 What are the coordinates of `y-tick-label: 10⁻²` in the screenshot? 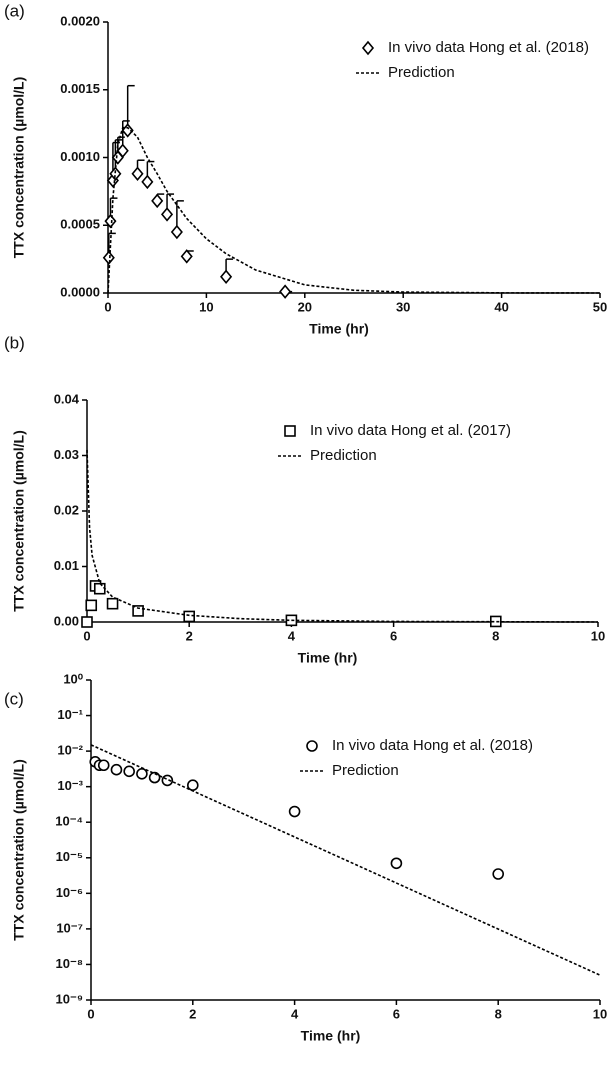 It's located at (70, 750).